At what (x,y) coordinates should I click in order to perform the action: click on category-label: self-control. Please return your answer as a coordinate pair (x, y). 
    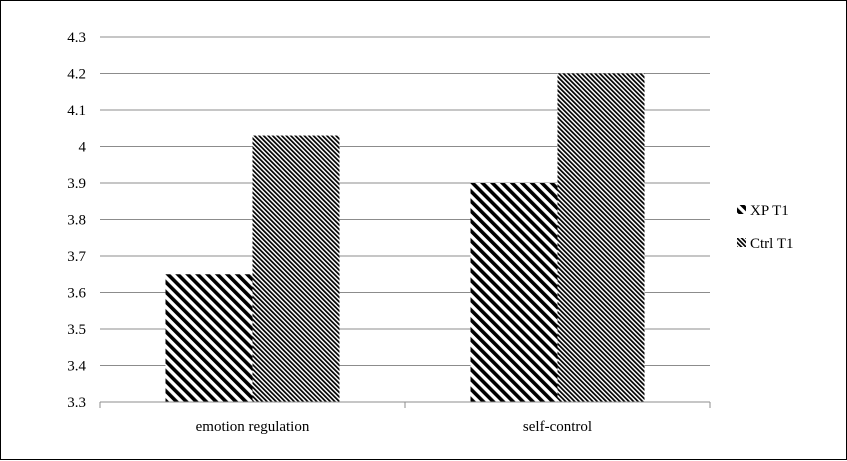
    Looking at the image, I should click on (557, 427).